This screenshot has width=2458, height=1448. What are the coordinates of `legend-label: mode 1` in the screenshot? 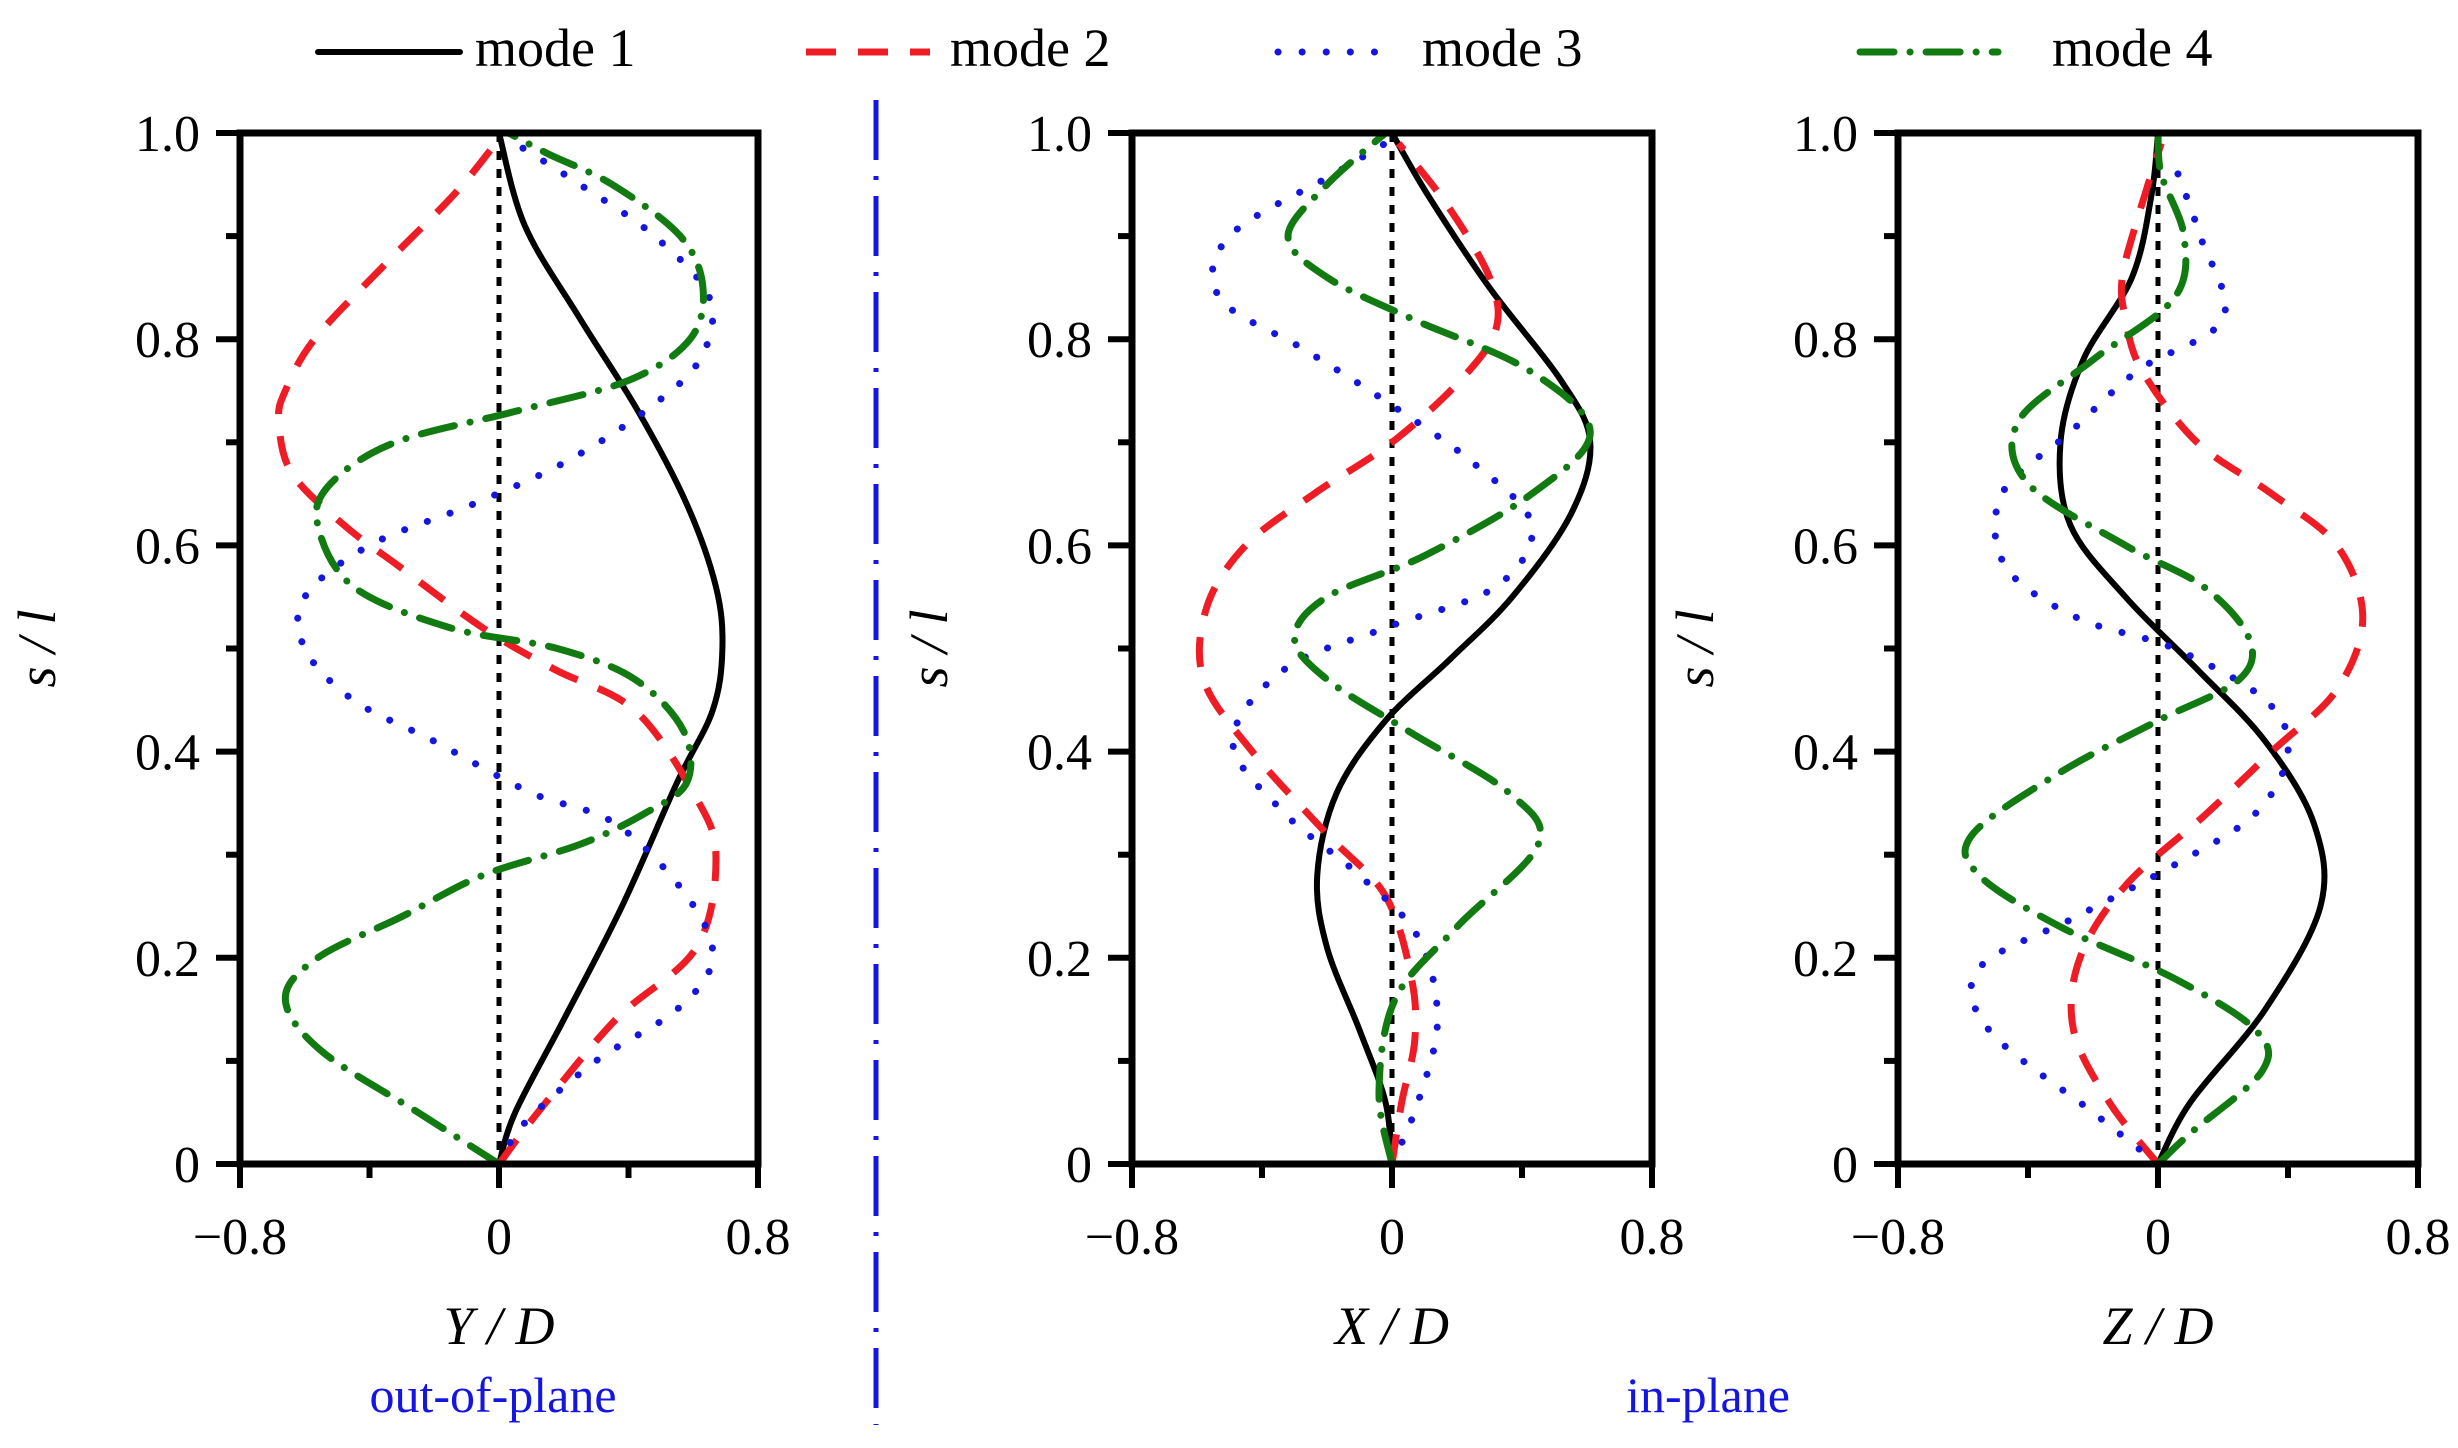 It's located at (555, 48).